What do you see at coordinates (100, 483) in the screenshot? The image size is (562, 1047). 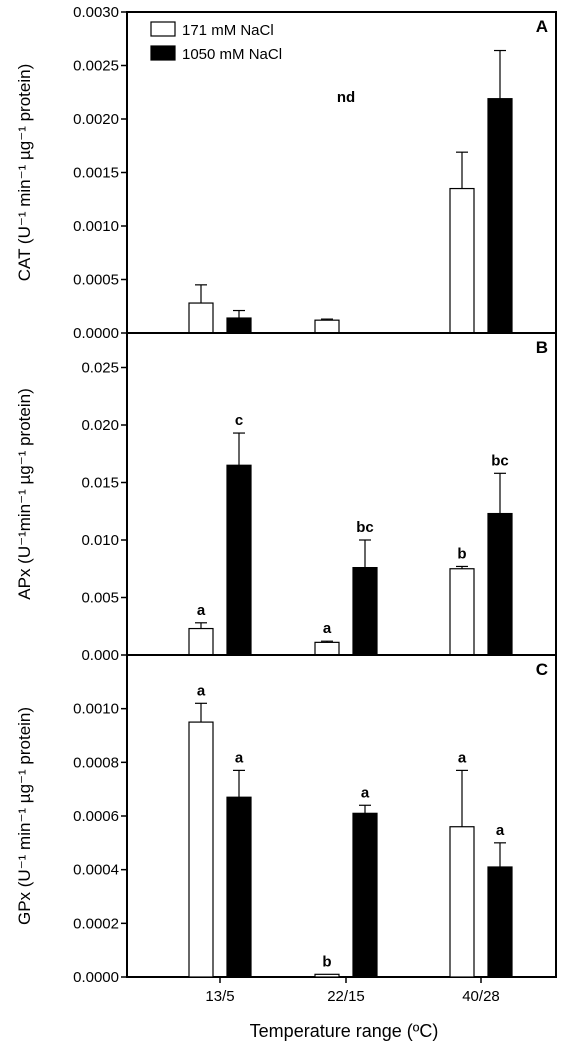 I see `y-tick-label: 0.015` at bounding box center [100, 483].